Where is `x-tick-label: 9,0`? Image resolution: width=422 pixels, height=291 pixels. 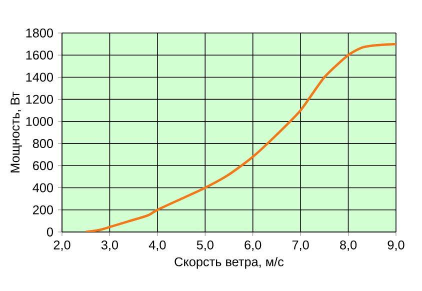 x-tick-label: 9,0 is located at coordinates (396, 245).